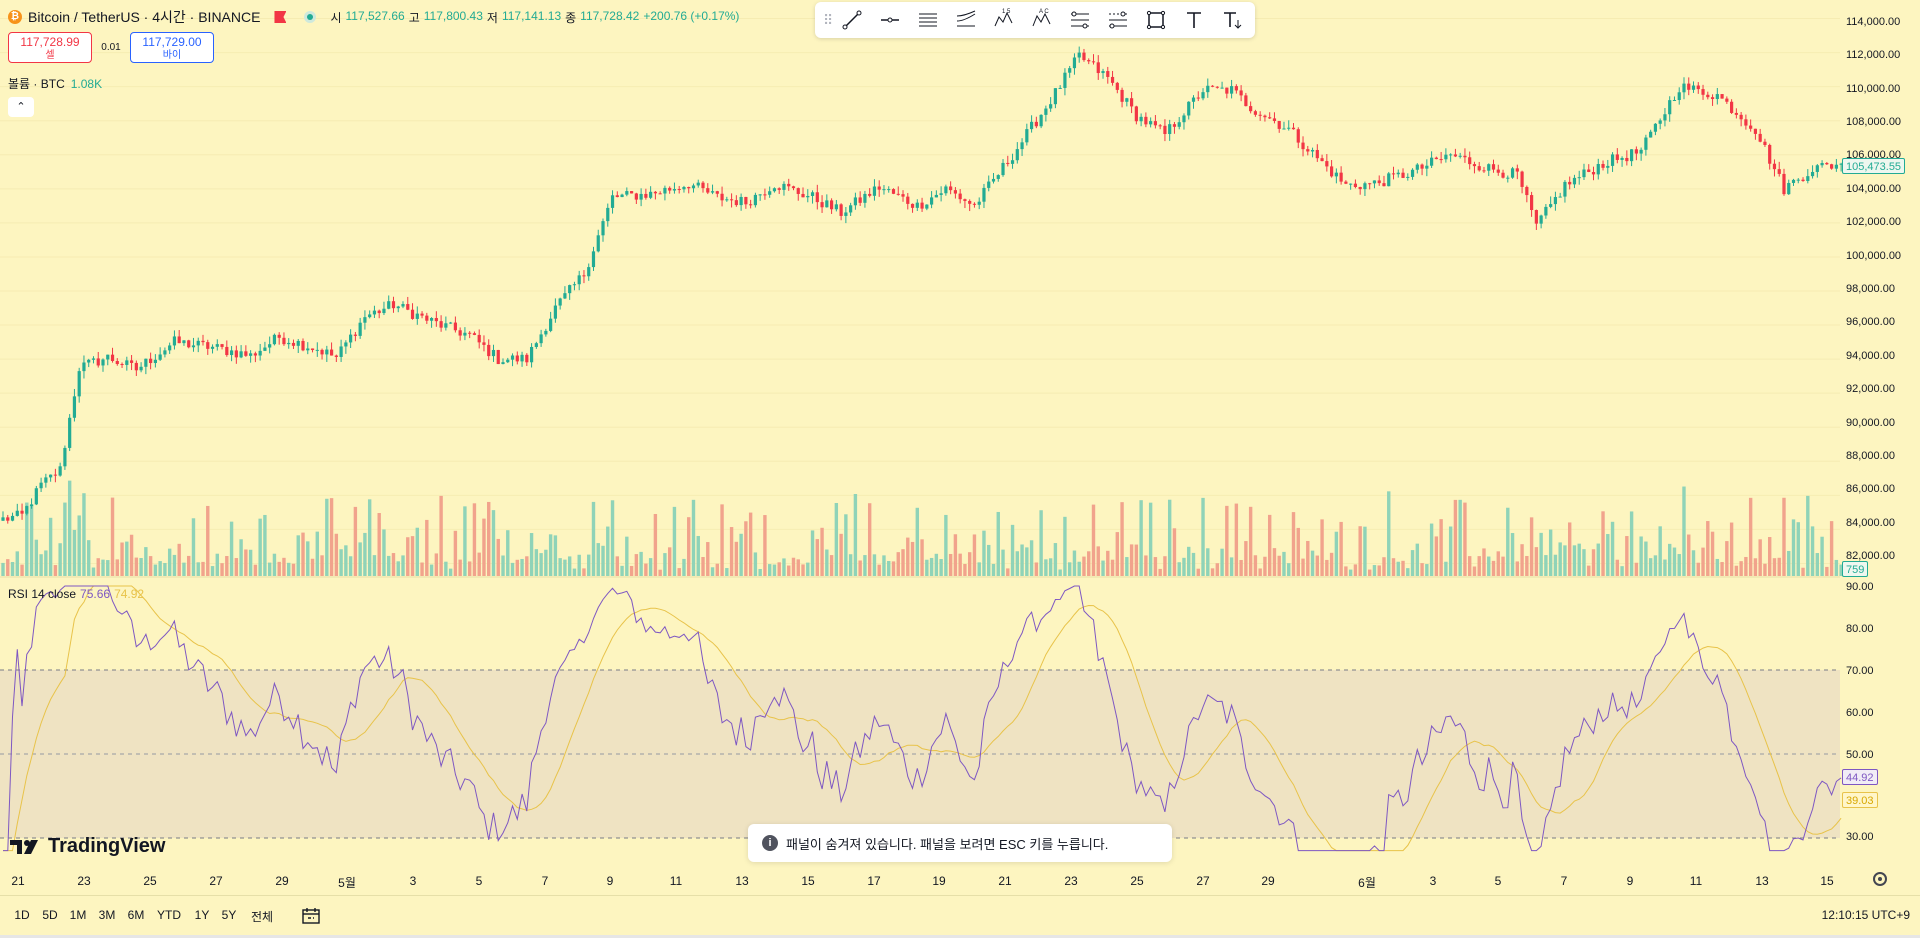 This screenshot has height=938, width=1920. Describe the element at coordinates (76, 594) in the screenshot. I see `rsi-legend: RSI 14 close 75.66 74.92` at that location.